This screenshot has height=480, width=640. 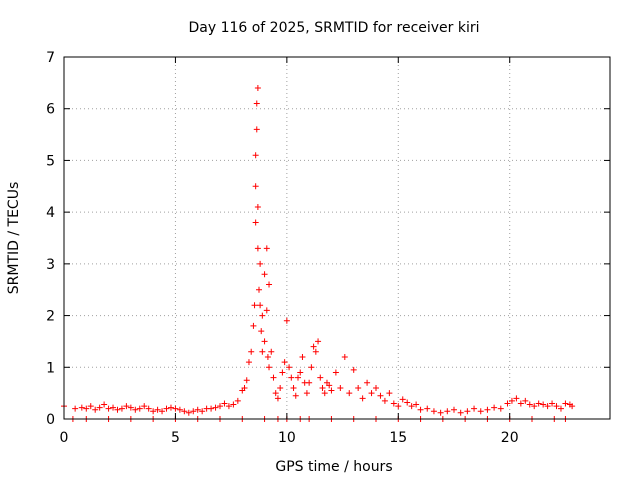 I want to click on x-axis-title: GPS time / hours, so click(x=333, y=467).